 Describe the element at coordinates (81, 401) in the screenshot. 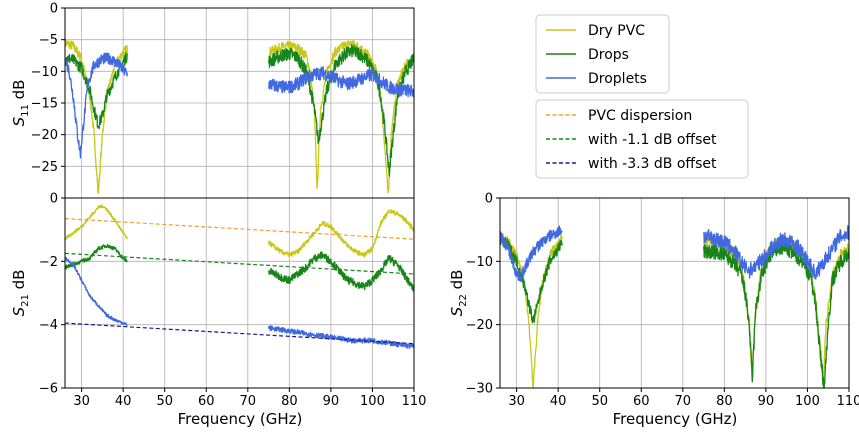

I see `s21-xtick-label-0: 30` at that location.